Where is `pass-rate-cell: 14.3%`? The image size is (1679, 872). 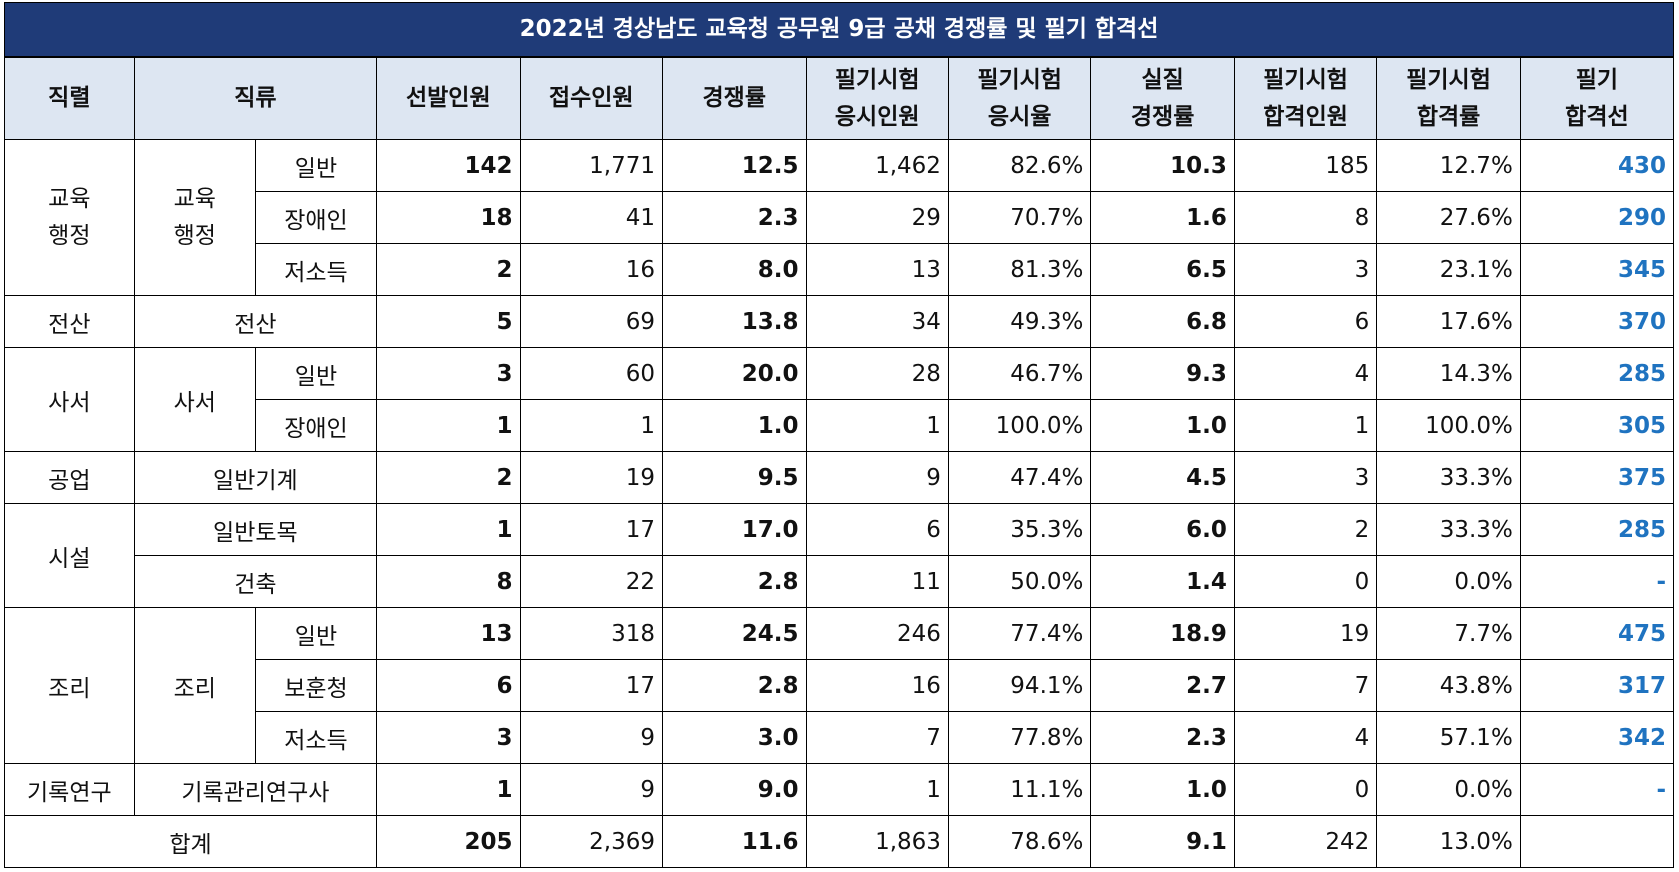 pass-rate-cell: 14.3% is located at coordinates (1448, 373).